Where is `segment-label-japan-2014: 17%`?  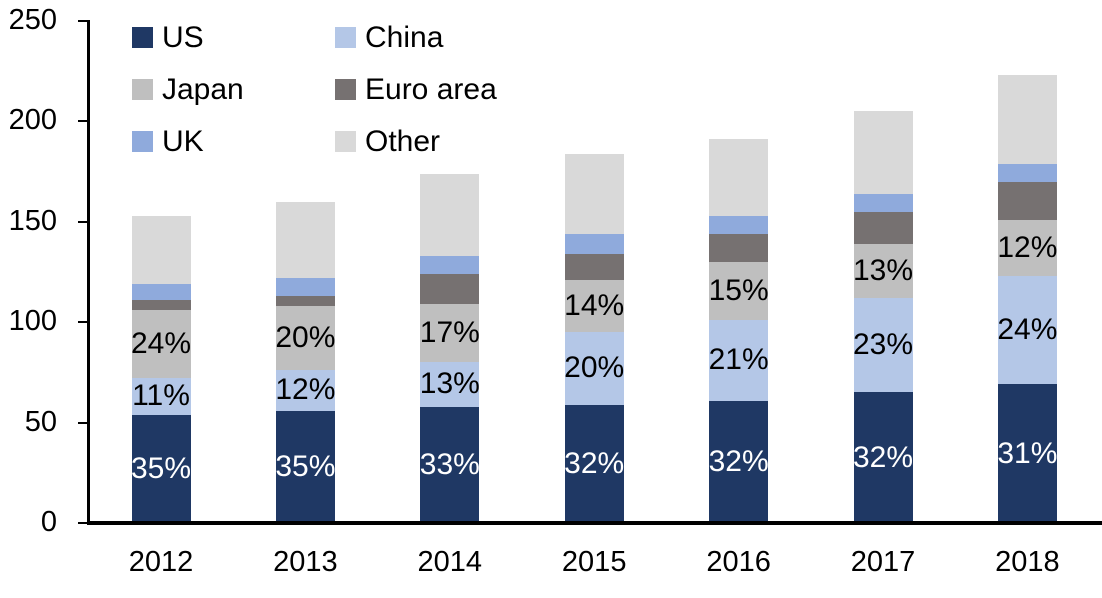 segment-label-japan-2014: 17% is located at coordinates (449, 333).